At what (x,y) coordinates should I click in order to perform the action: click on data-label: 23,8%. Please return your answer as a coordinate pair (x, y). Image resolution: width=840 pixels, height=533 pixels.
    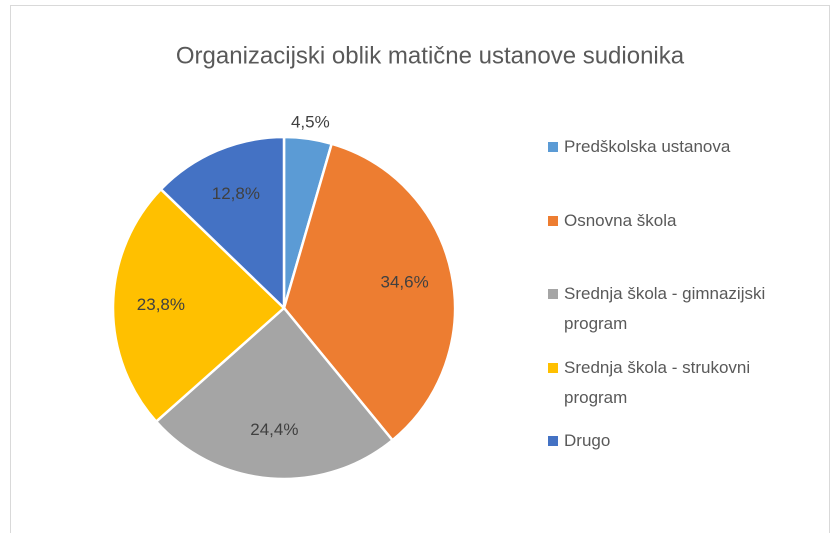
    Looking at the image, I should click on (161, 304).